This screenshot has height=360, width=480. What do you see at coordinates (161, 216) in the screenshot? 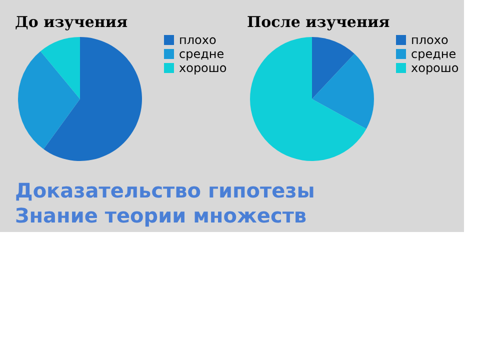
I see `text: Знание теории множеств` at bounding box center [161, 216].